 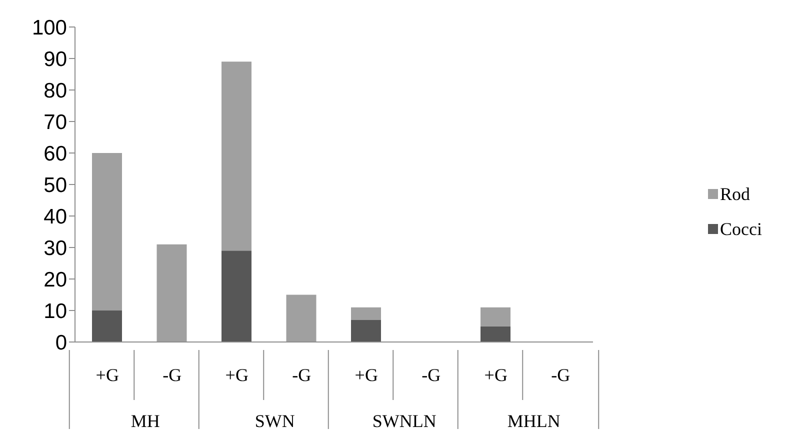 What do you see at coordinates (404, 421) in the screenshot?
I see `text: SWNLN` at bounding box center [404, 421].